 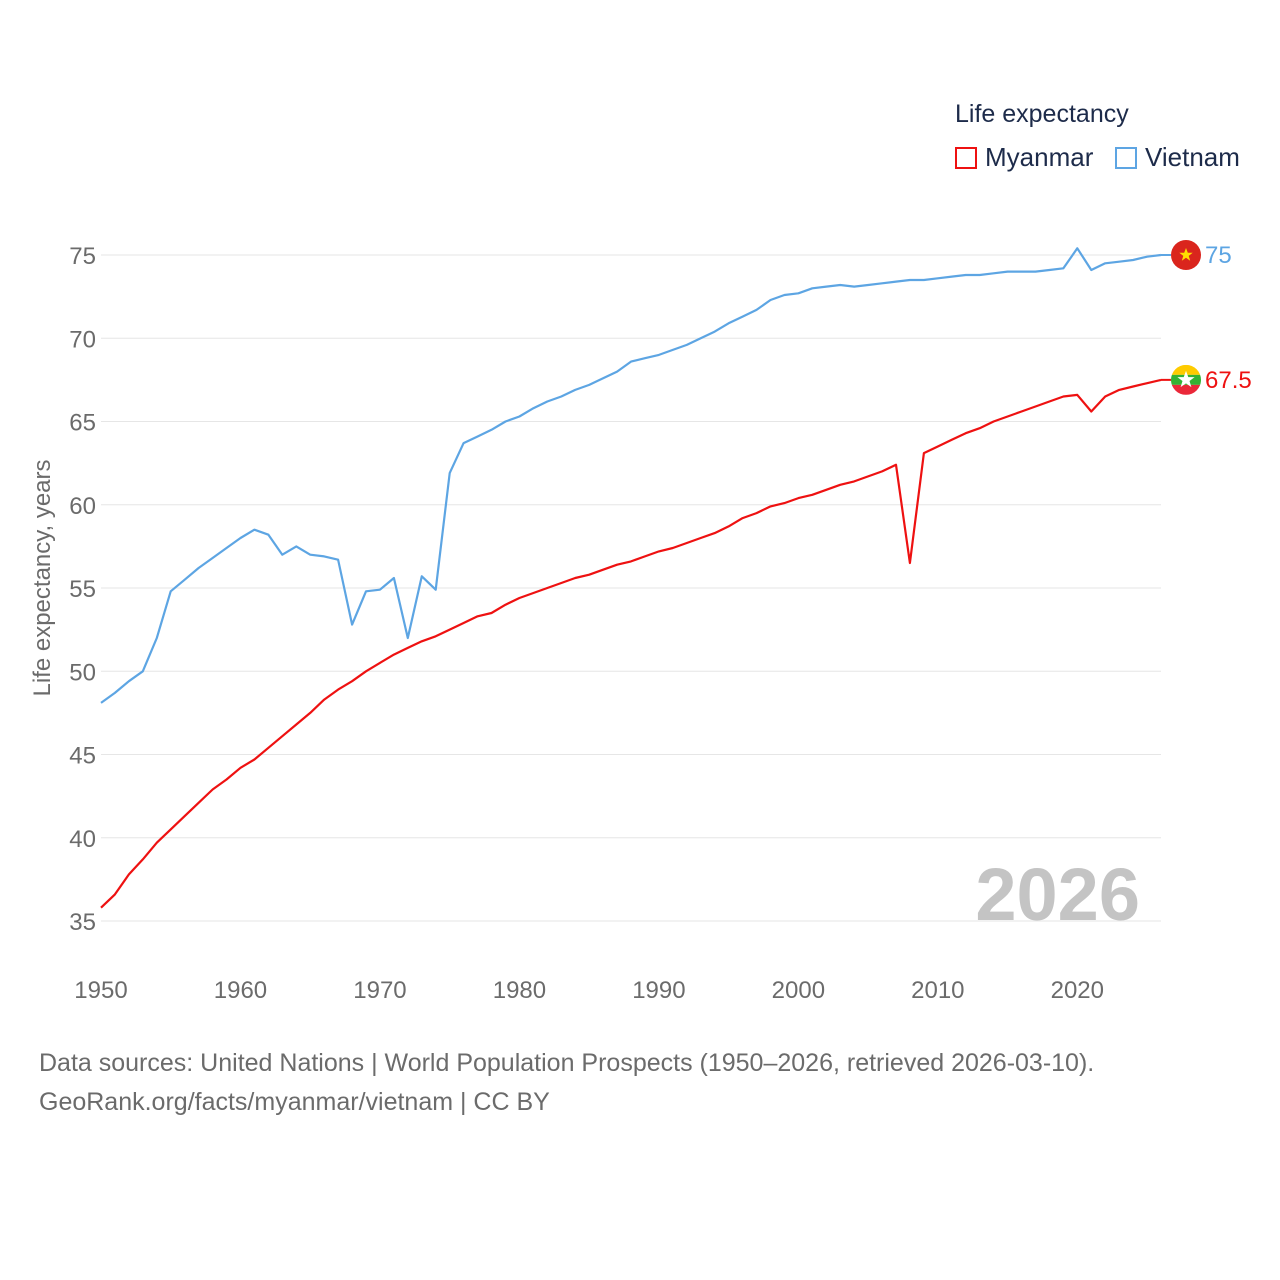 I want to click on legend-swatch-myanmar, so click(x=966, y=157).